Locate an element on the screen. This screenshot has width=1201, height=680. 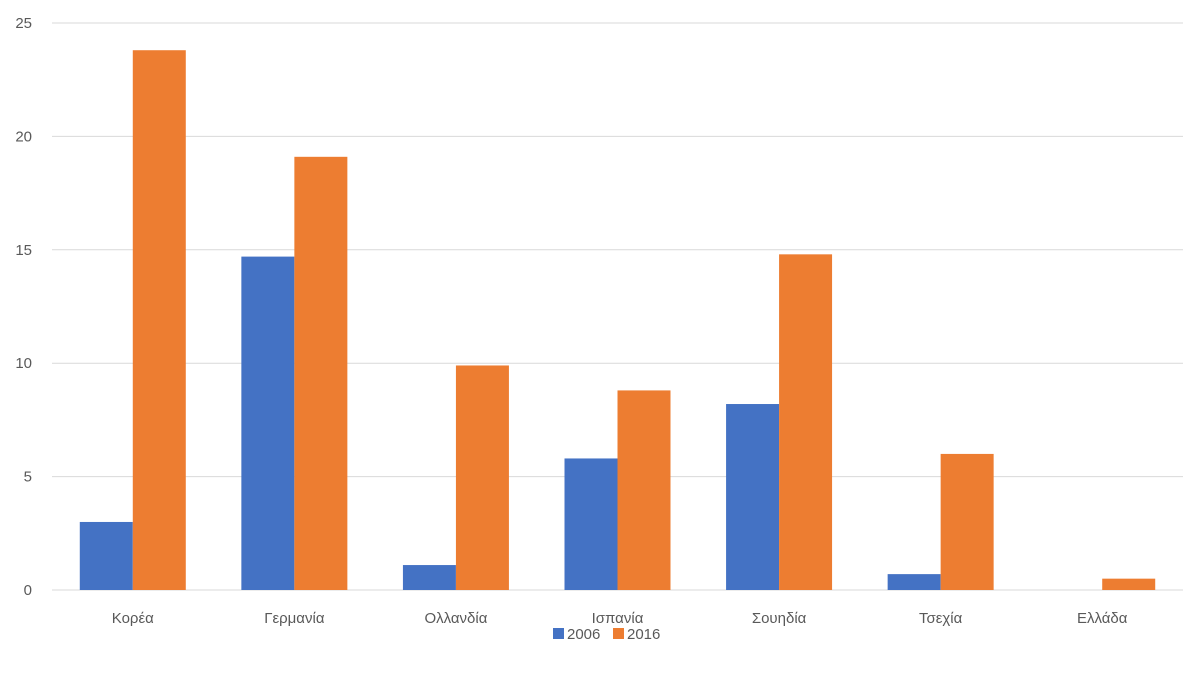
y-tick-label: 15 is located at coordinates (23, 250).